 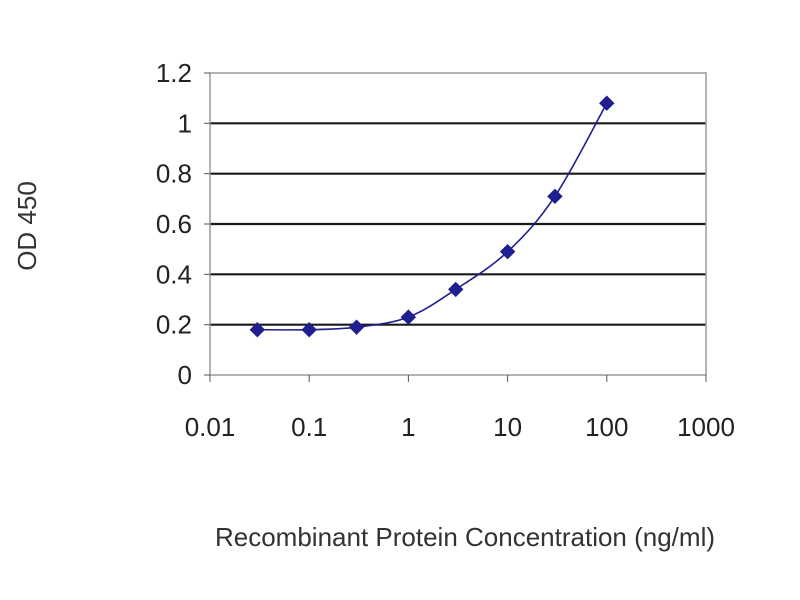 I want to click on y-tick-label: 1, so click(x=185, y=123).